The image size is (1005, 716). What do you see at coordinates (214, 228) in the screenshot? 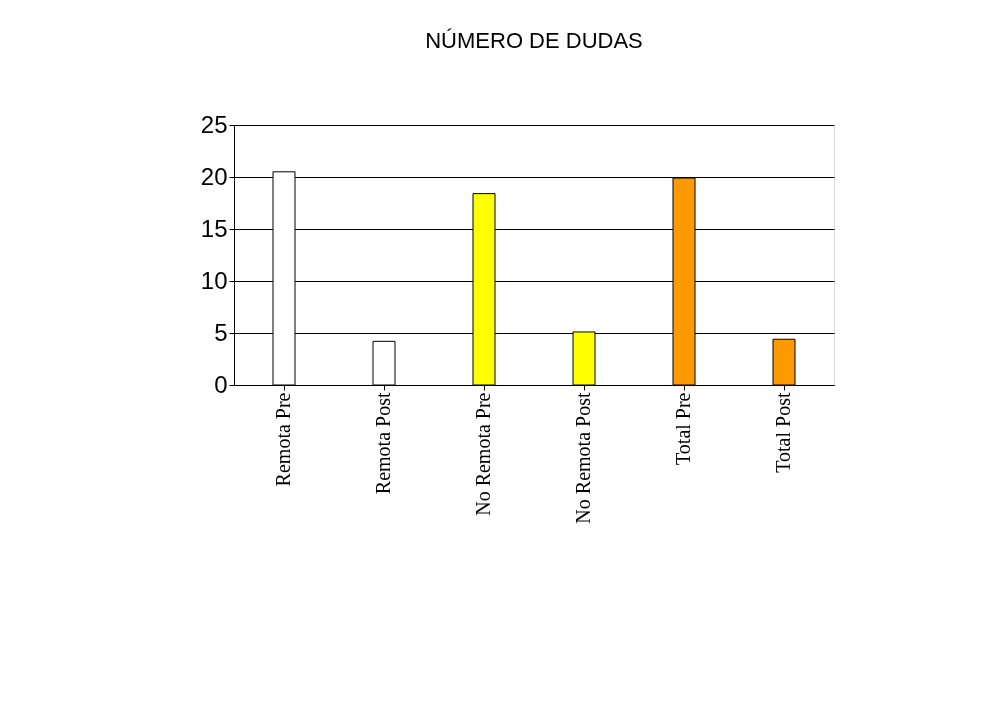
I see `y-tick-label: 15` at bounding box center [214, 228].